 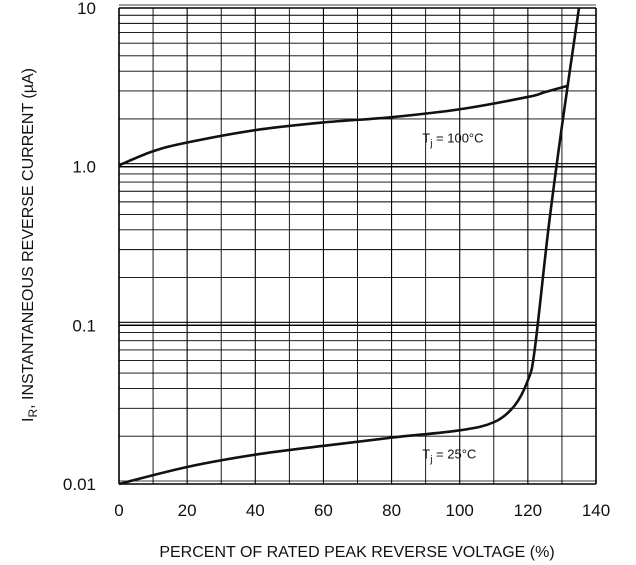 What do you see at coordinates (30, 245) in the screenshot?
I see `y-axis-label: IR, INSTANTANEOUS REVERSE CURRENT (µA)` at bounding box center [30, 245].